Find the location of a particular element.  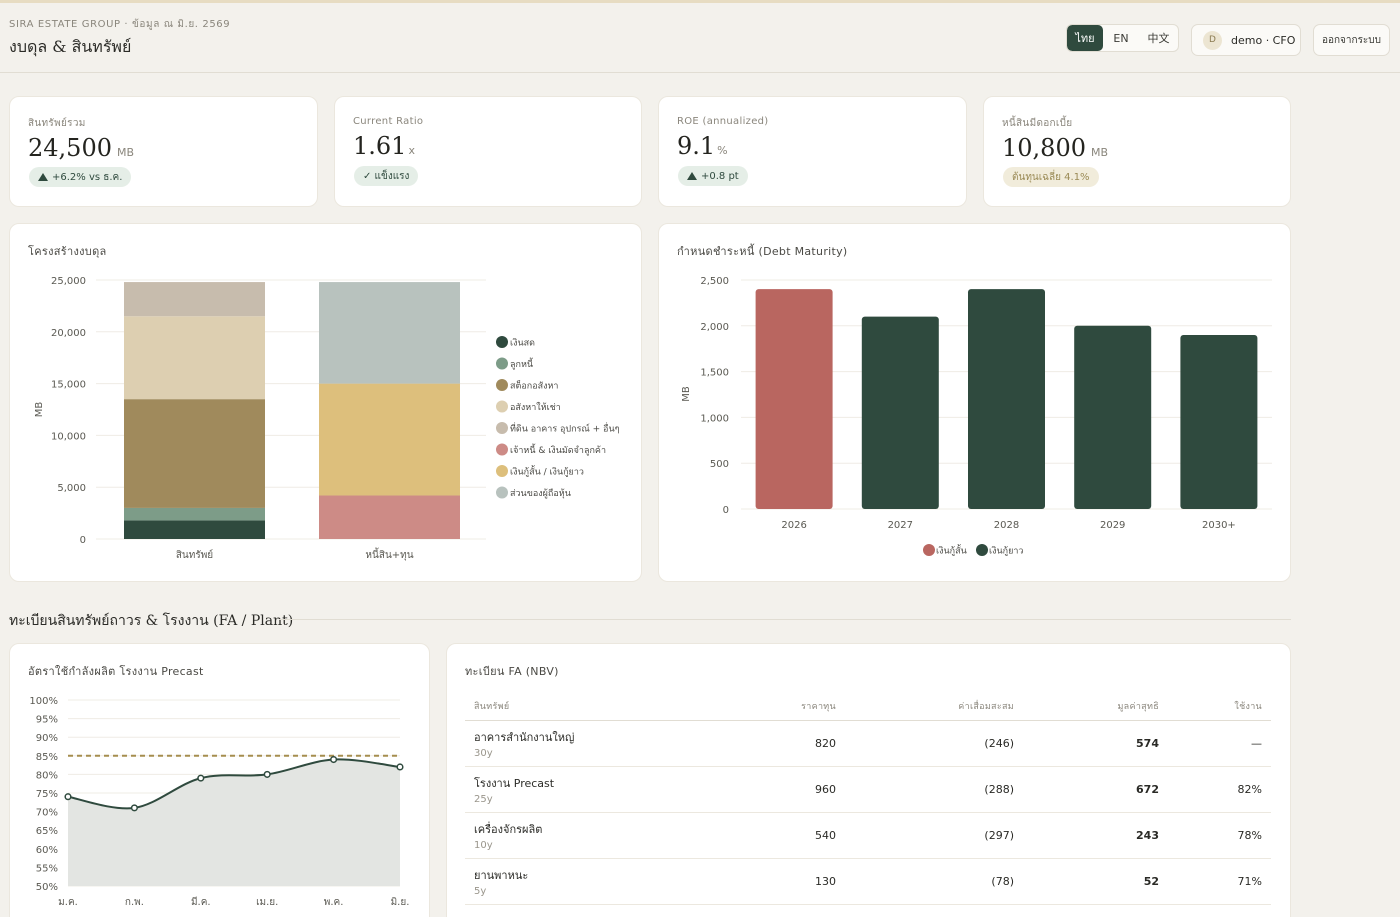

y-tick-label: 50% is located at coordinates (47, 887).